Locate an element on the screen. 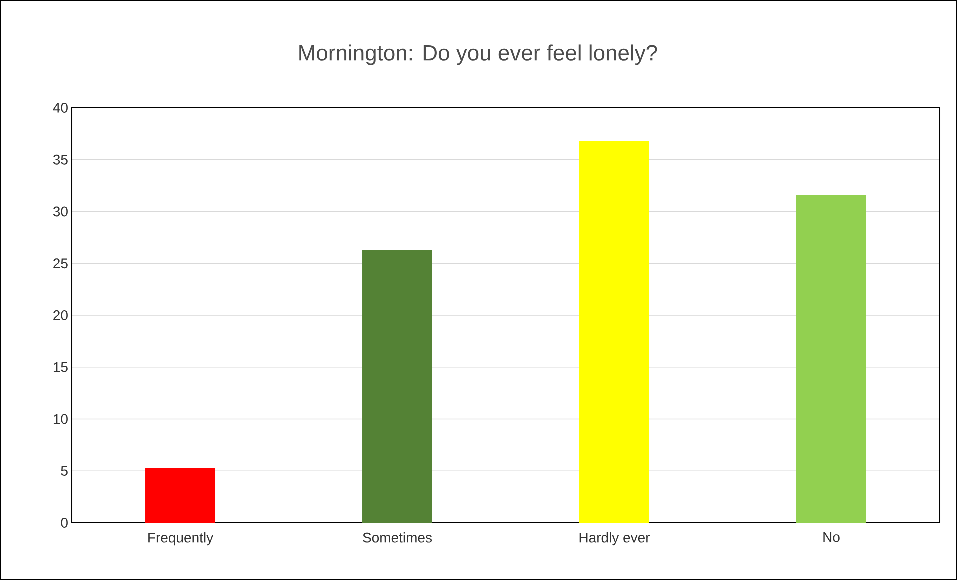 The image size is (957, 580). y-tick-label: 35 is located at coordinates (60, 159).